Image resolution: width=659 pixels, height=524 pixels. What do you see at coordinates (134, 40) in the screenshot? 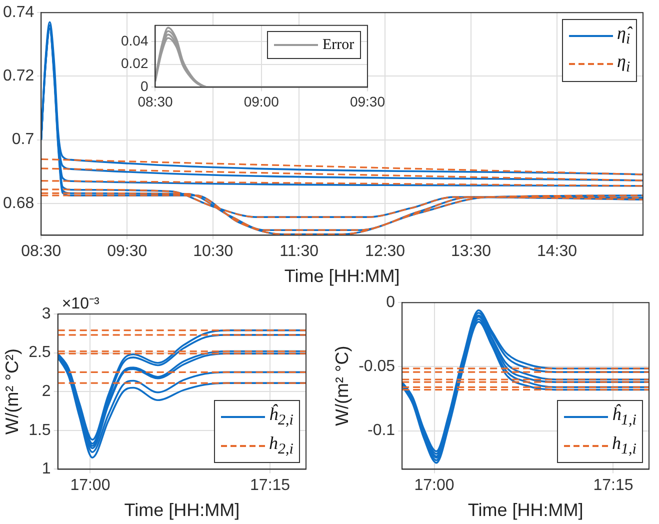
I see `y-tick-label: 0.04` at bounding box center [134, 40].